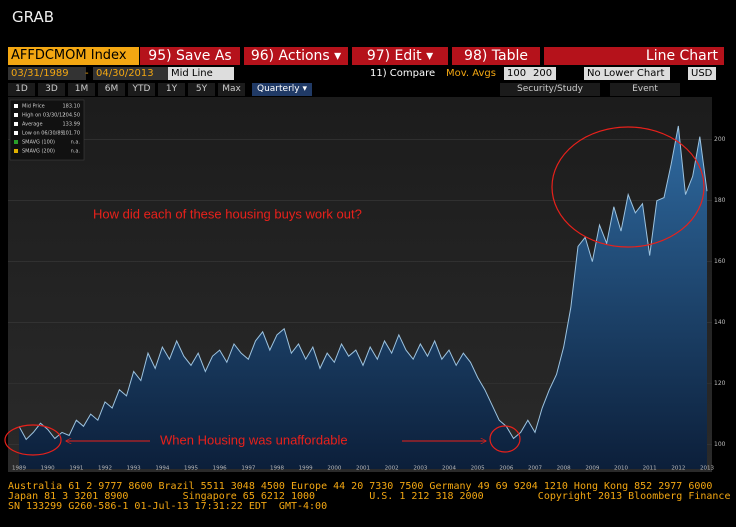 This screenshot has width=736, height=527. Describe the element at coordinates (134, 469) in the screenshot. I see `x-tick-label: 1993` at that location.